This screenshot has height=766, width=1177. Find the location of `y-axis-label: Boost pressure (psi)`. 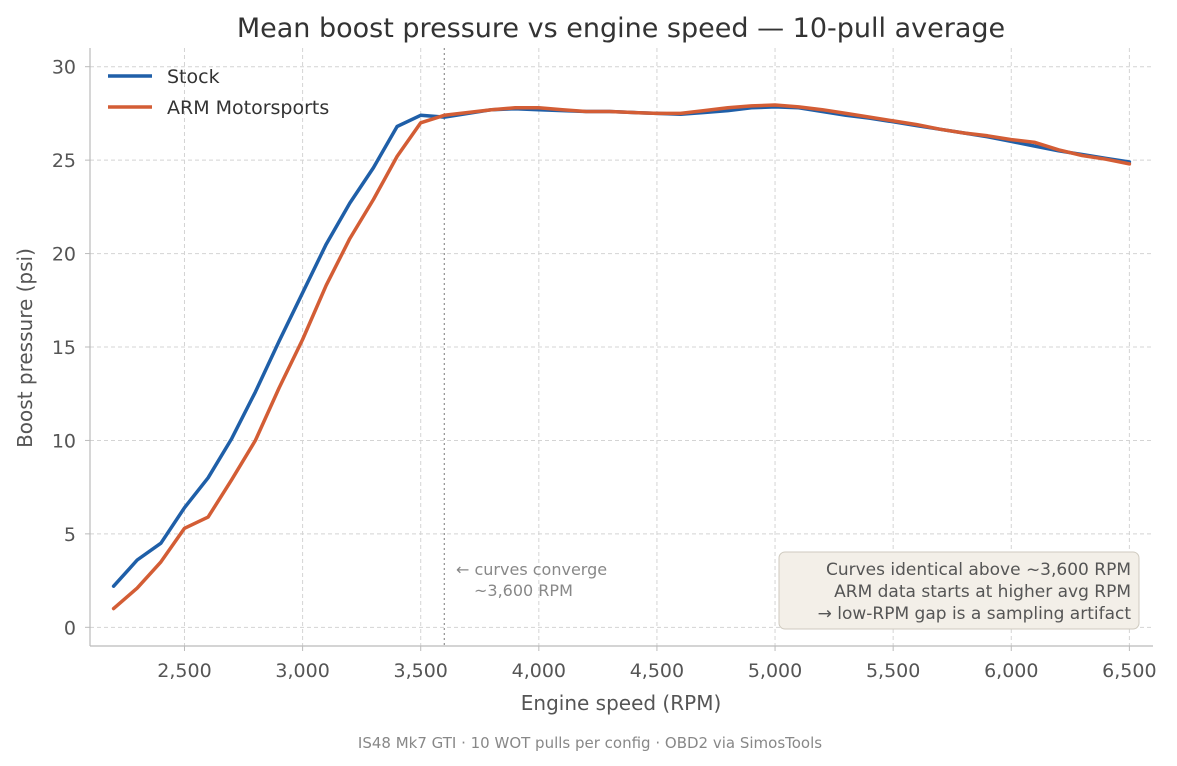

y-axis-label: Boost pressure (psi) is located at coordinates (25, 348).